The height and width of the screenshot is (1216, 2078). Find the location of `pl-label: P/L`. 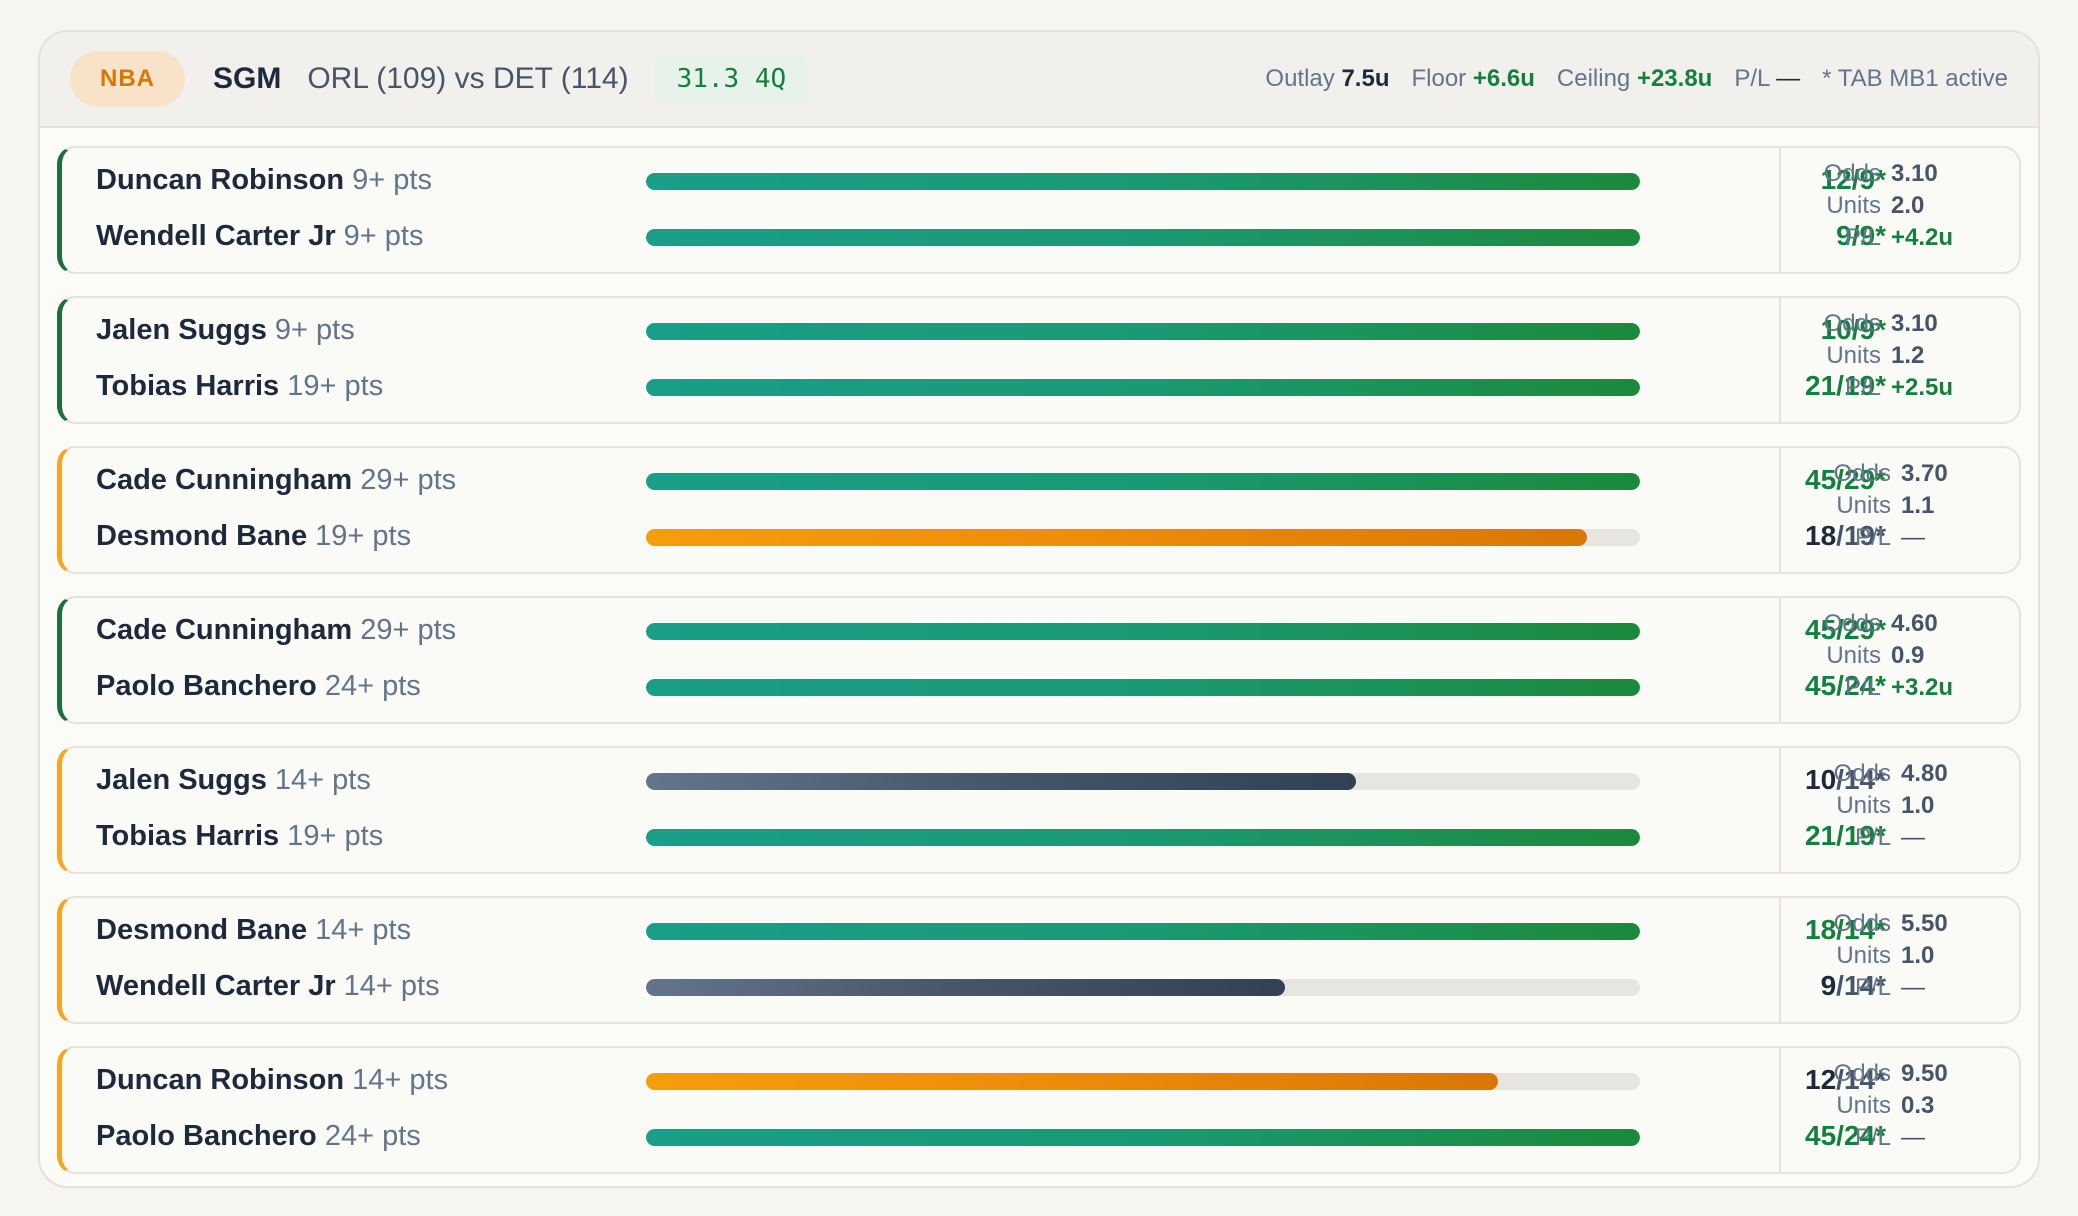

pl-label: P/L is located at coordinates (1862, 387).